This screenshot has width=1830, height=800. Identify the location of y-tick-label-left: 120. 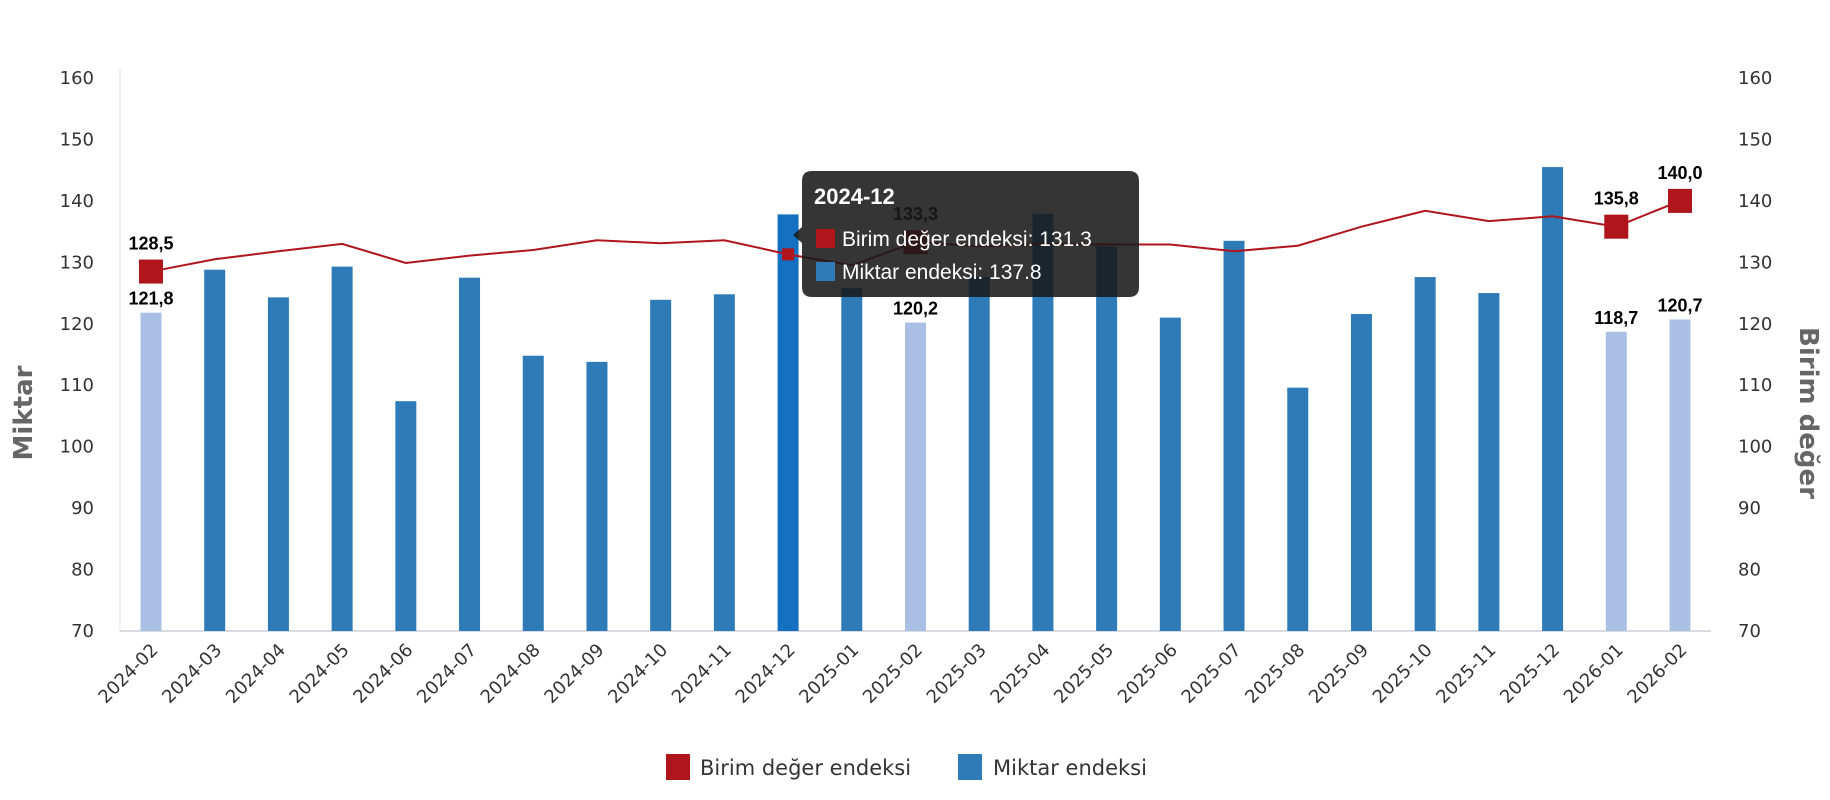
(77, 324).